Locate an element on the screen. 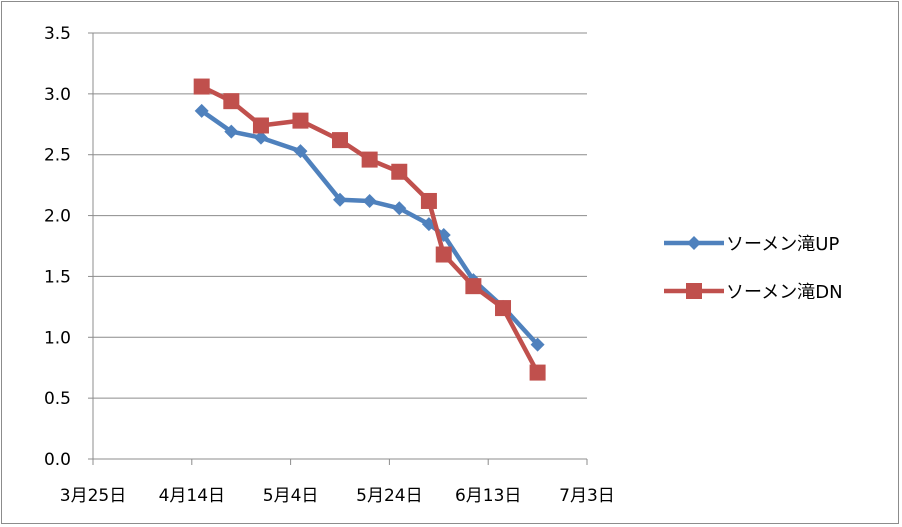 The image size is (902, 527). x-tick-label: 3月25日 is located at coordinates (93, 496).